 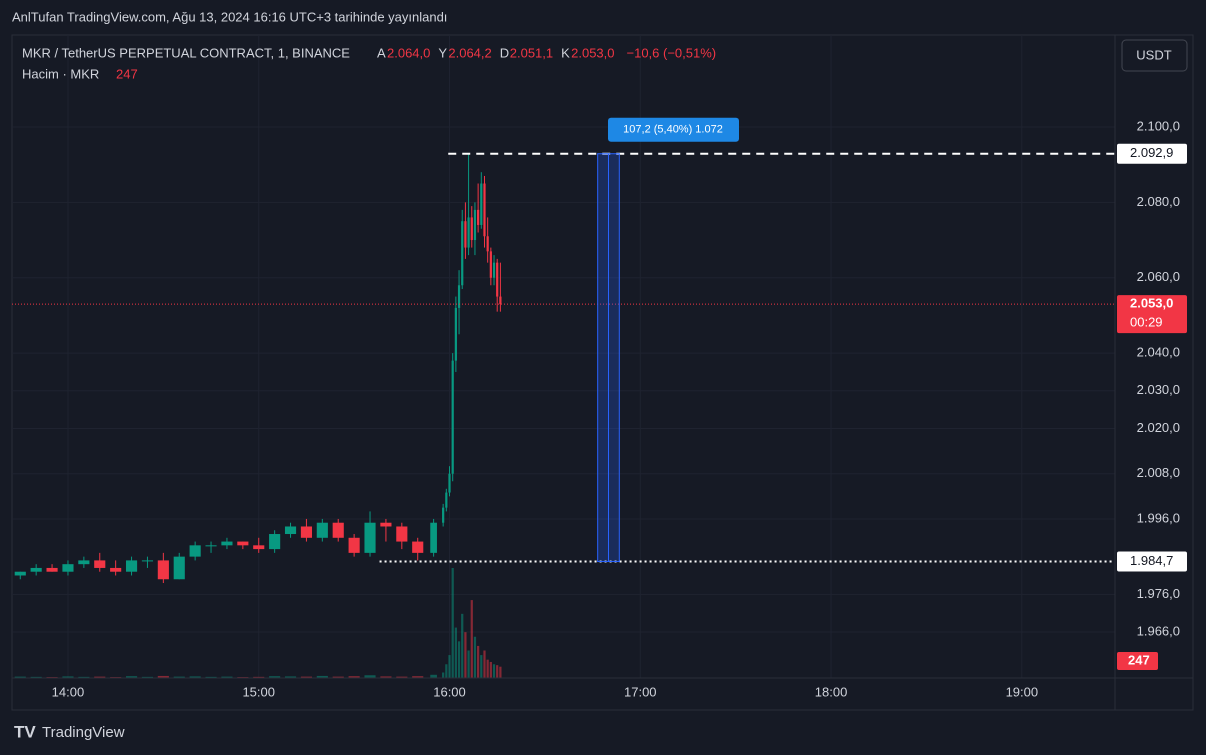 I want to click on y-tick-label: 2.030,0, so click(x=1158, y=389).